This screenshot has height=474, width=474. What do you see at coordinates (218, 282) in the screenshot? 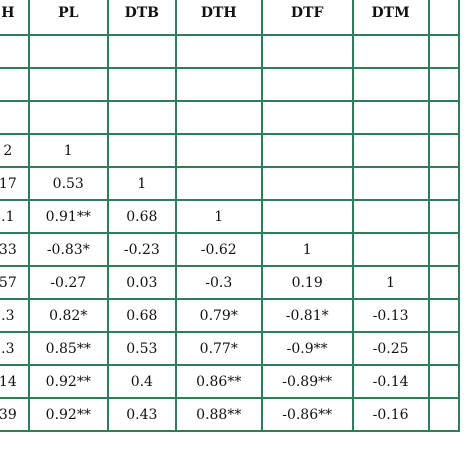
I see `table-cell: -0.3` at bounding box center [218, 282].